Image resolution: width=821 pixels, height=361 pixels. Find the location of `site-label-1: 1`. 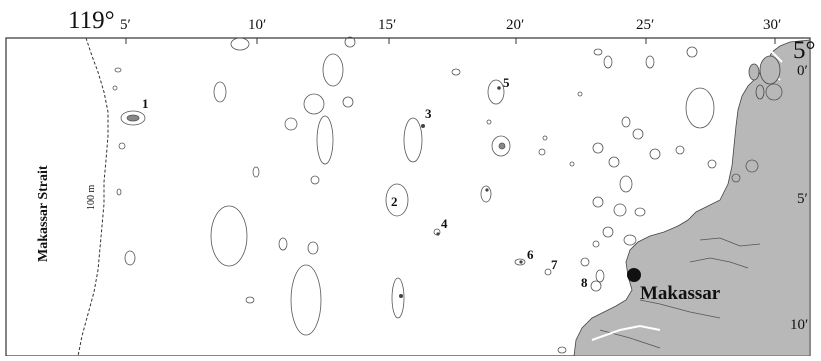

site-label-1: 1 is located at coordinates (145, 103).